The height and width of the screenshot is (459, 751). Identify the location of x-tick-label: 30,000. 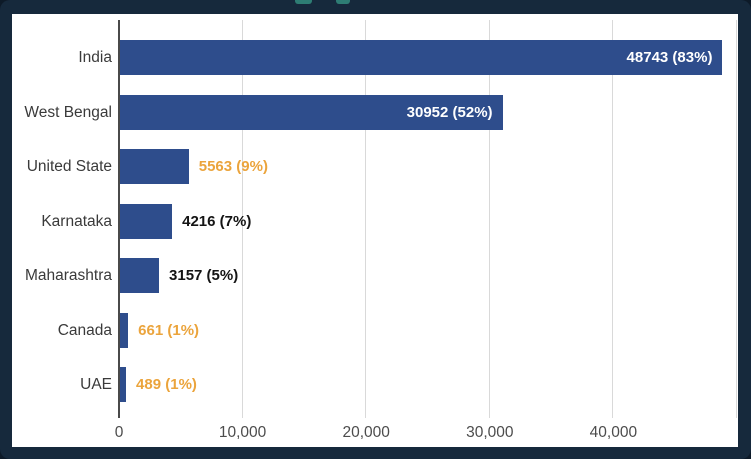
(490, 432).